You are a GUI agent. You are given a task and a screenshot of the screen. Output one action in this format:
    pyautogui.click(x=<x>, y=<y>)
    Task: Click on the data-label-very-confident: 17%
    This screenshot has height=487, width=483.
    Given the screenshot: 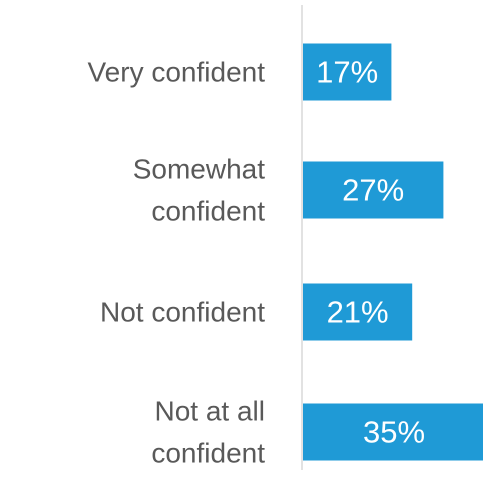 What is the action you would take?
    pyautogui.click(x=347, y=72)
    